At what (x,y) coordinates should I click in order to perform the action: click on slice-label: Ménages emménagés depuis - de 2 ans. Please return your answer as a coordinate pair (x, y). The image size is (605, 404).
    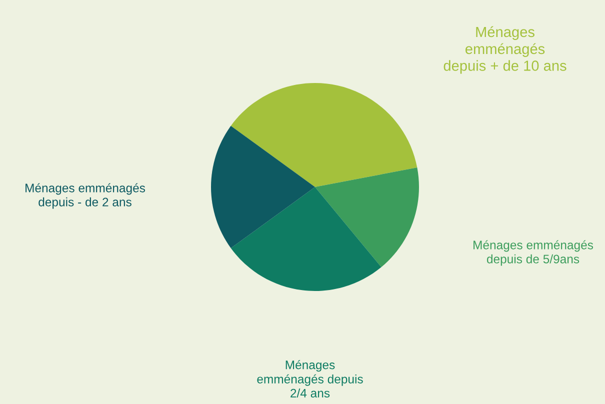
    Looking at the image, I should click on (86, 196).